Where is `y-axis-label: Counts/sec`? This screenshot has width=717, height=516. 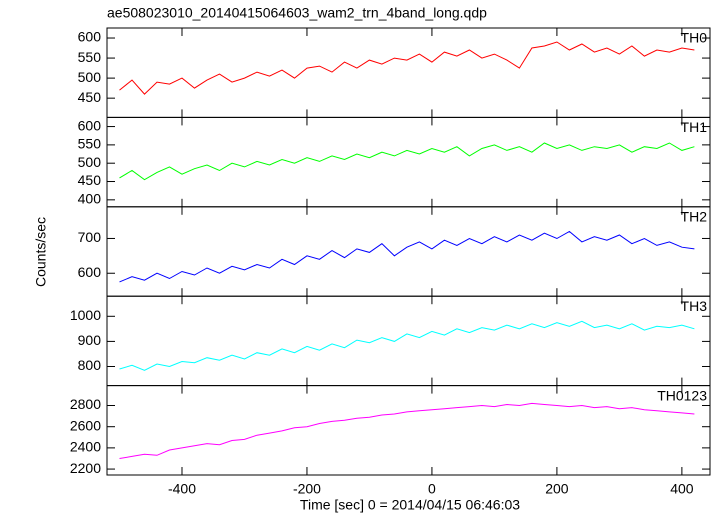
y-axis-label: Counts/sec is located at coordinates (41, 252).